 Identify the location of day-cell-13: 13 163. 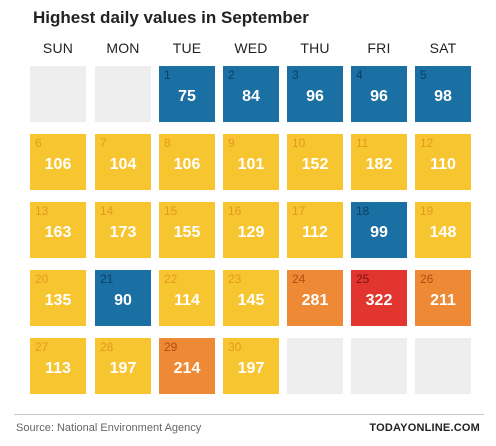
(58, 230).